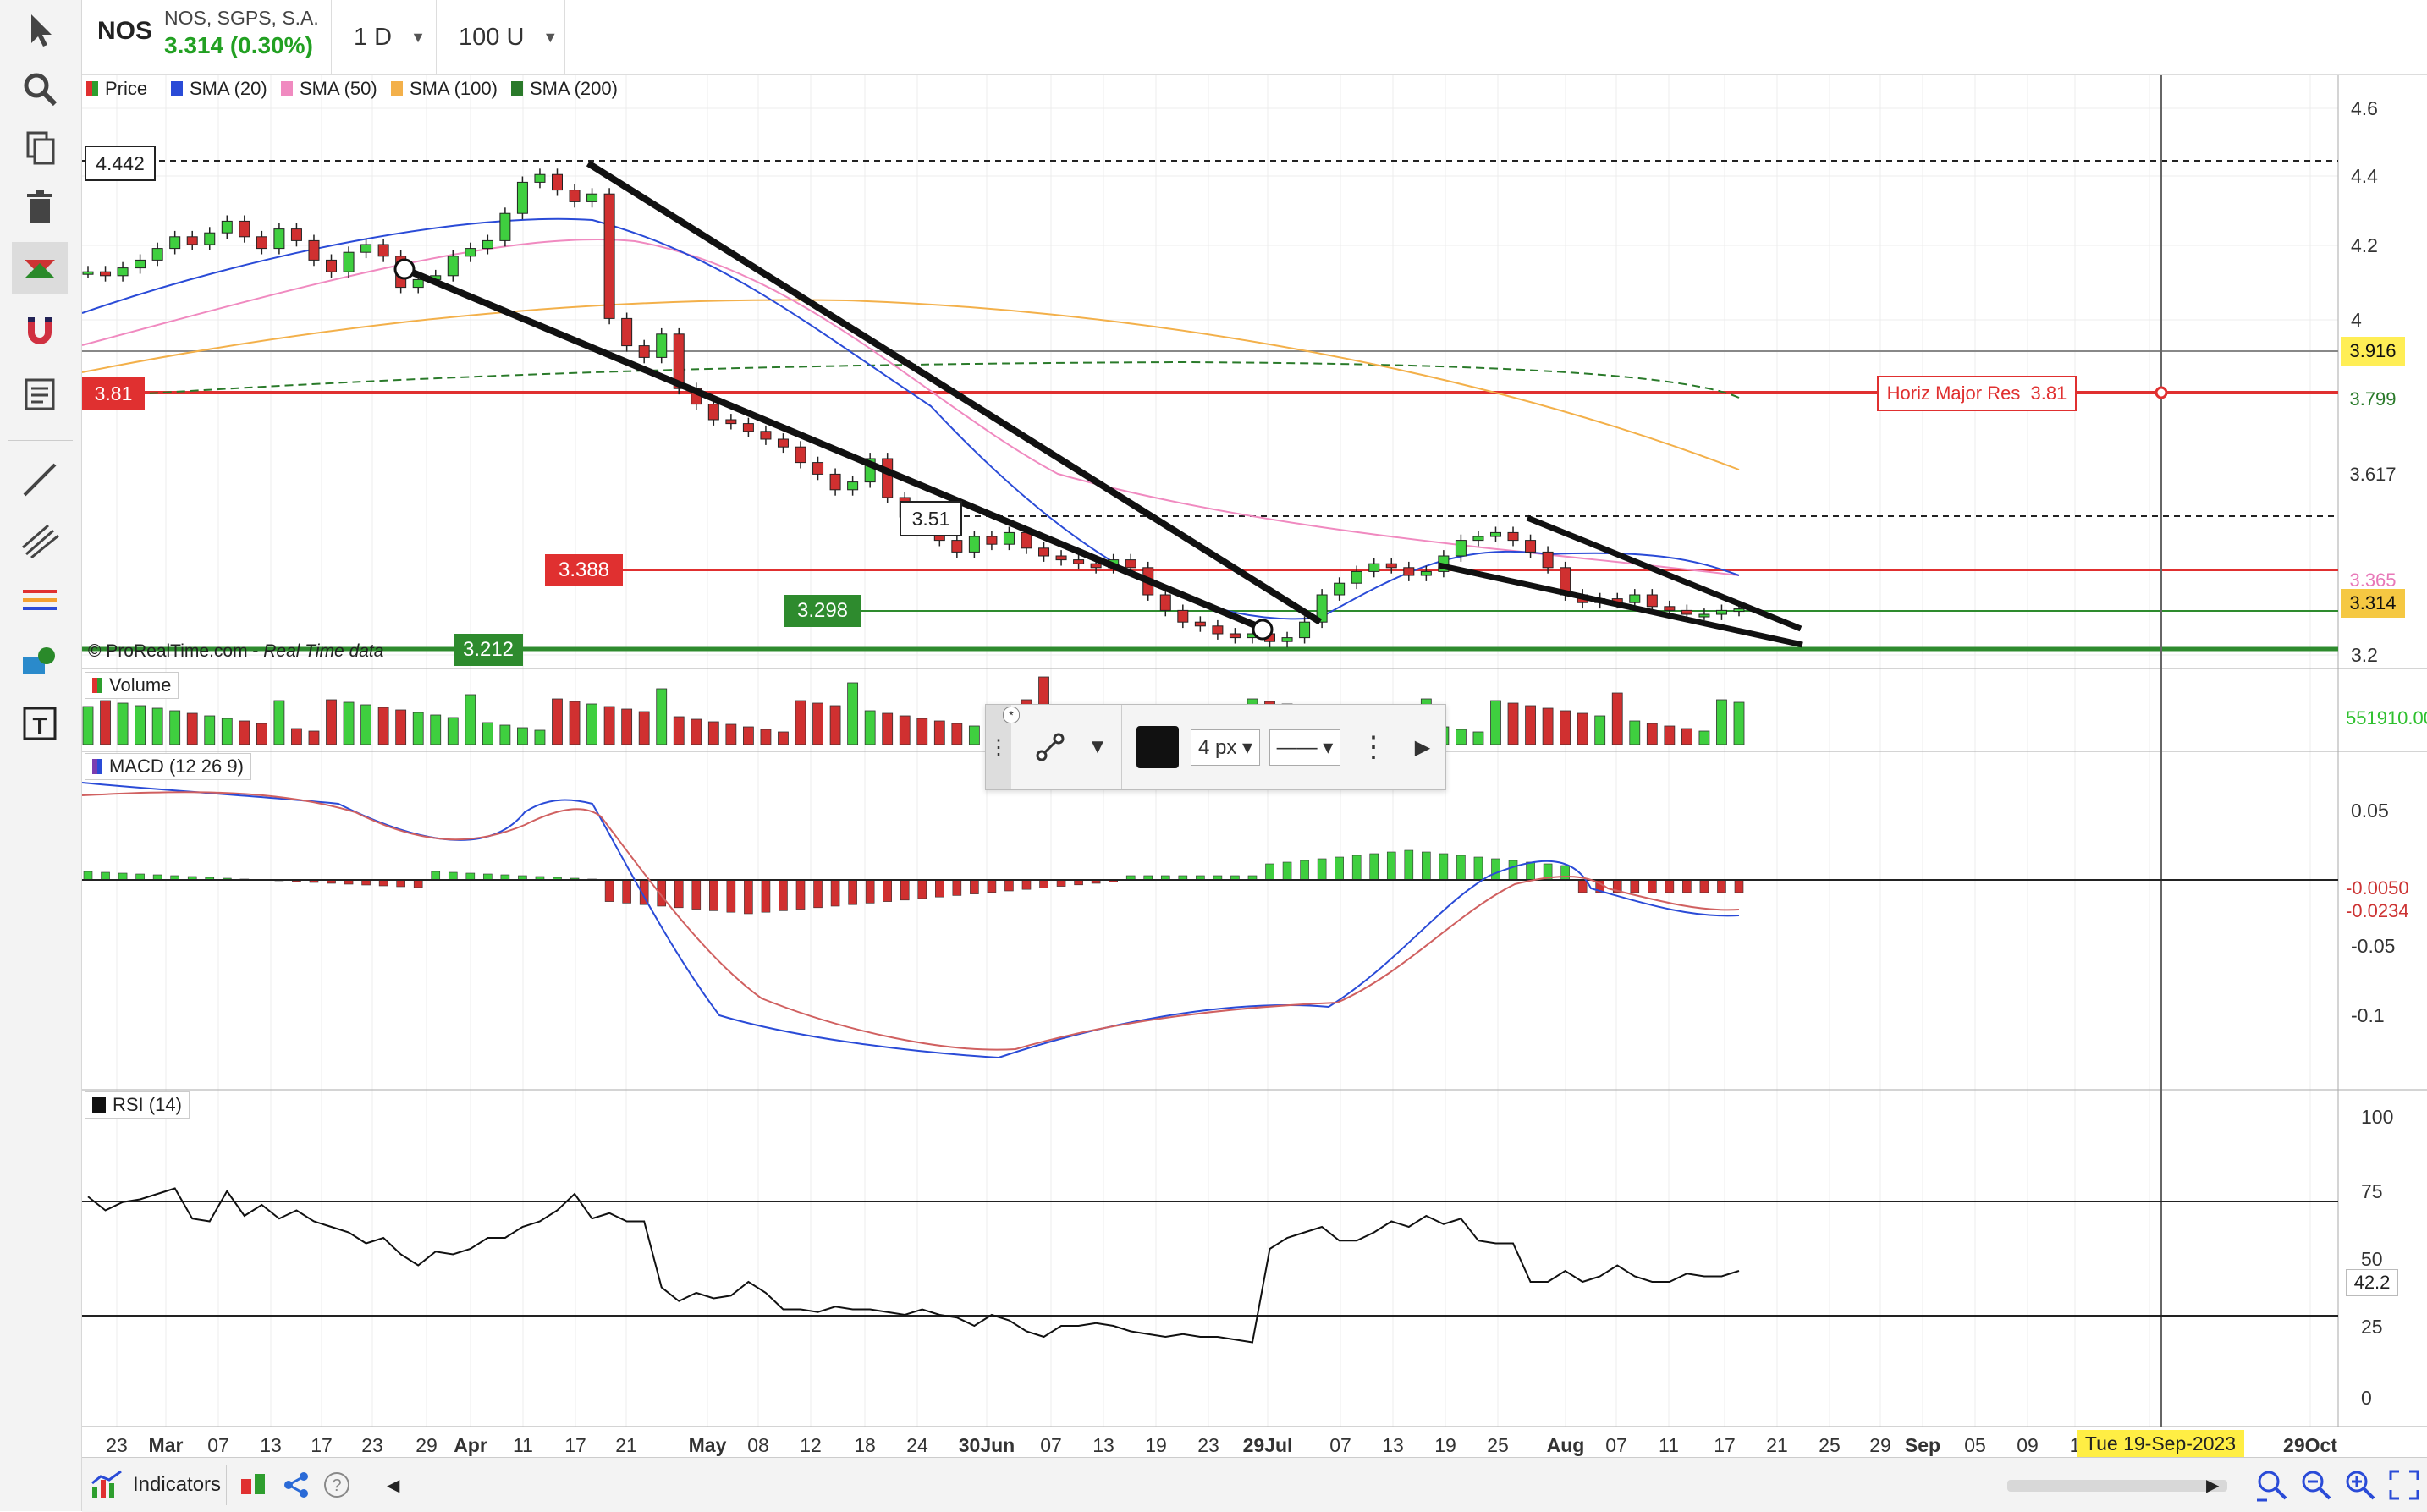 The image size is (2427, 1512). I want to click on sma-200-line, so click(910, 380).